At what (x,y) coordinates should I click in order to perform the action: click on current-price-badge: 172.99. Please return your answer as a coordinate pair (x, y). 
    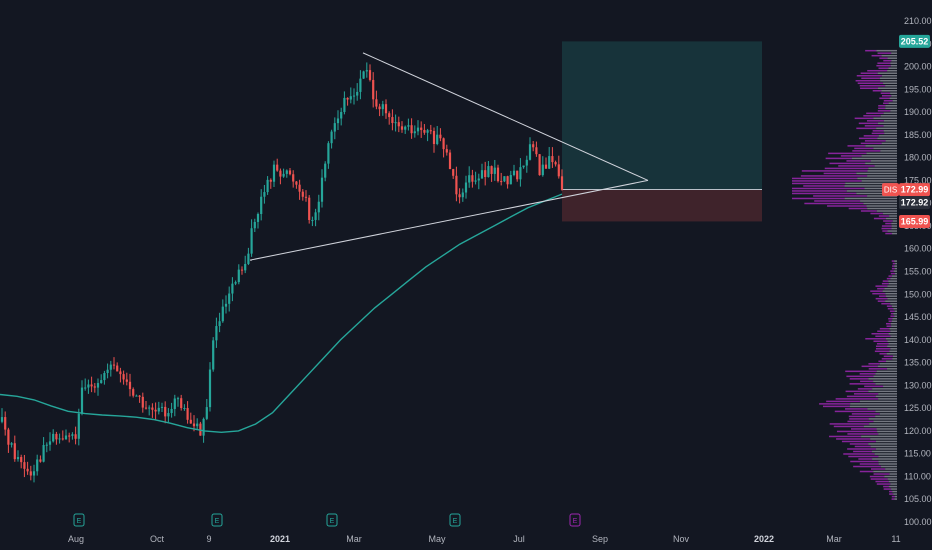
    Looking at the image, I should click on (915, 190).